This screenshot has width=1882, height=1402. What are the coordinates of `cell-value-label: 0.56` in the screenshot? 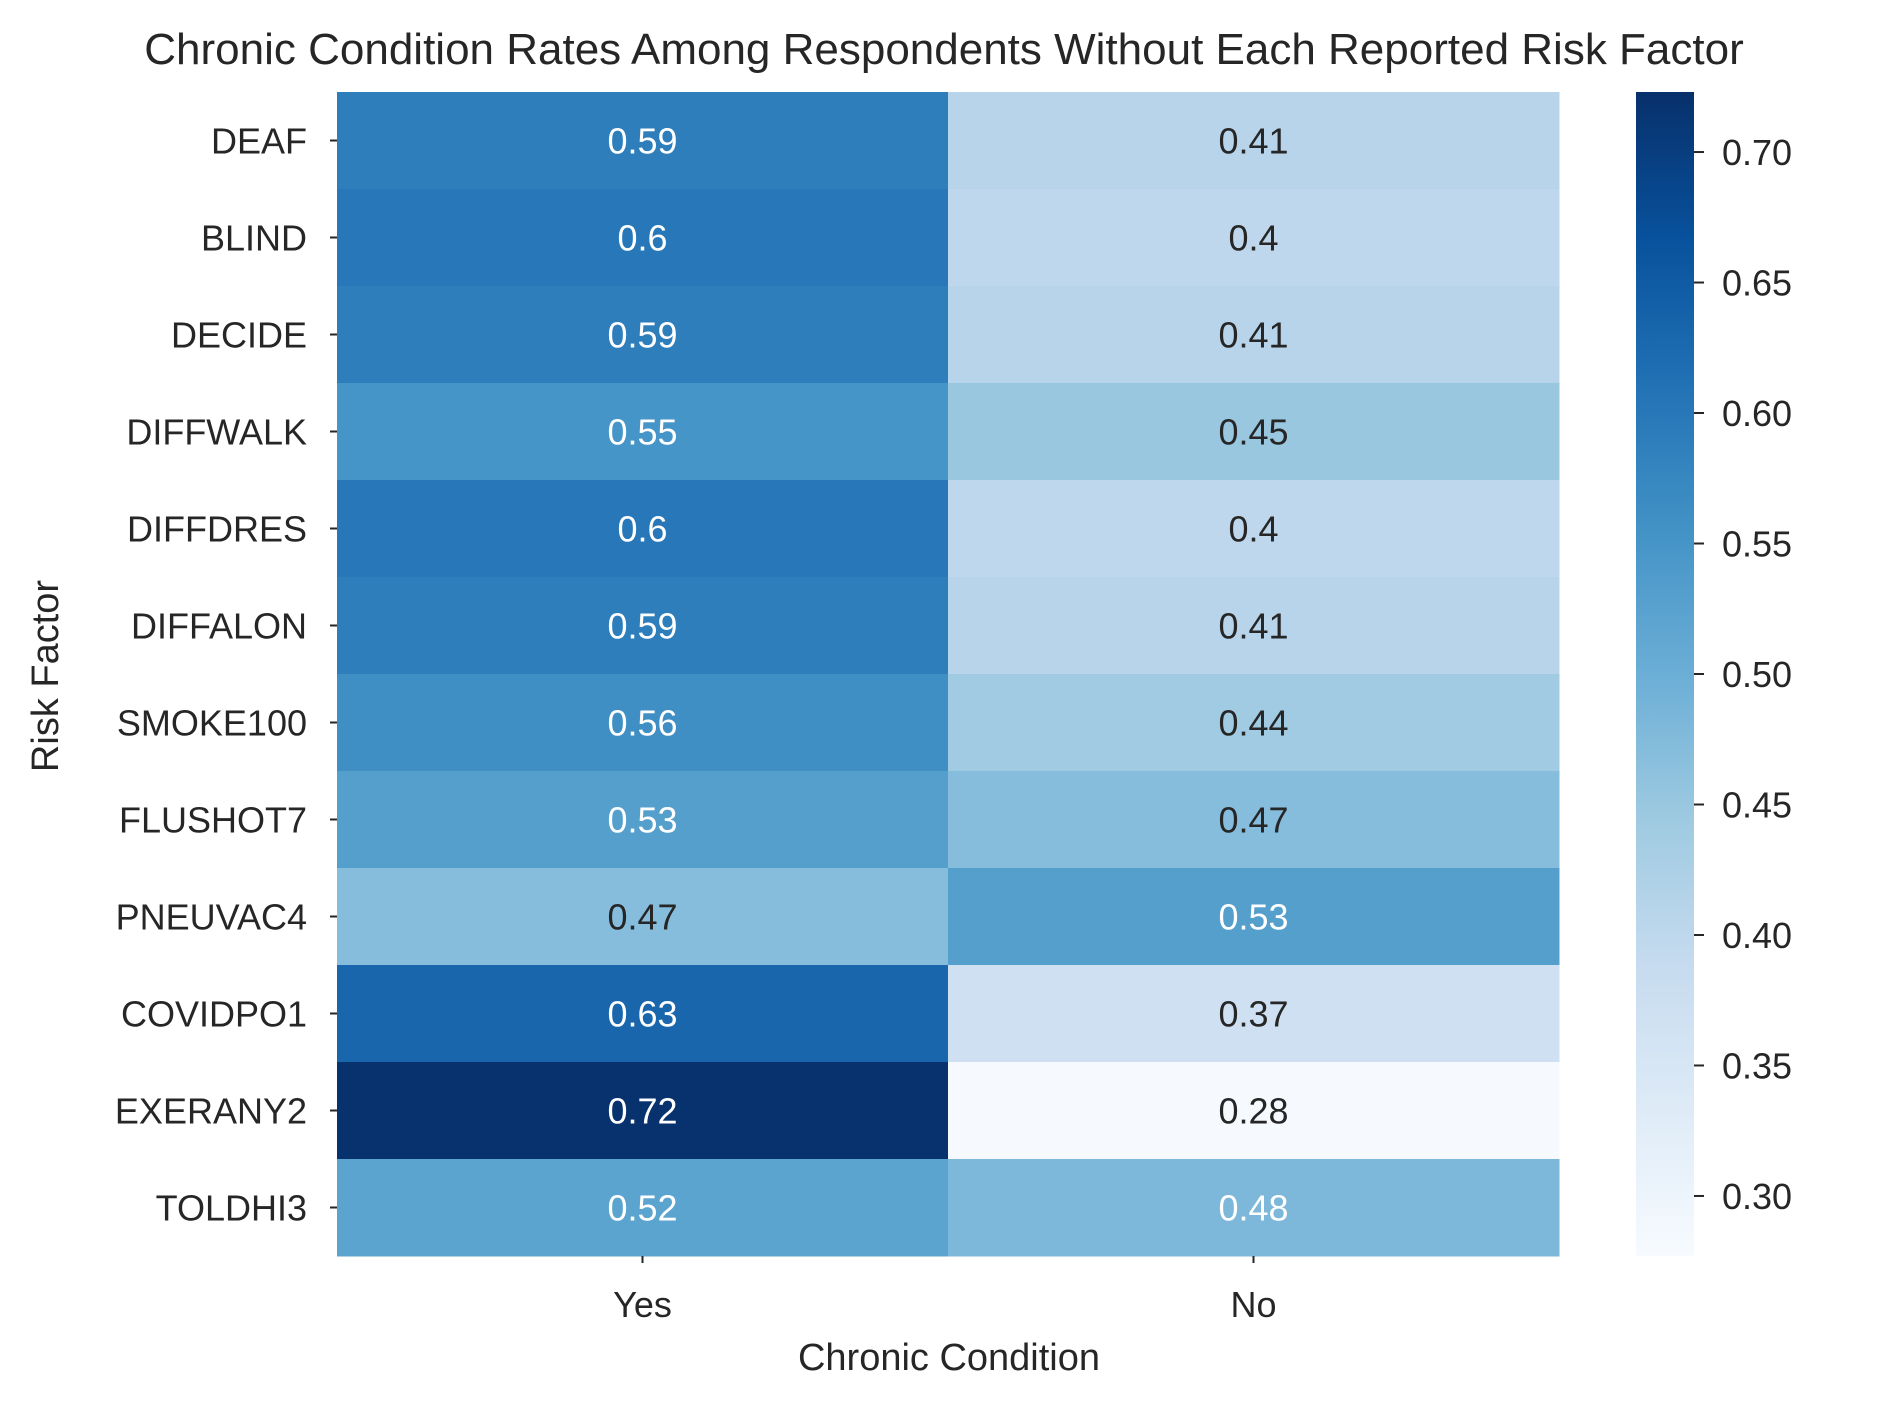 It's located at (642, 723).